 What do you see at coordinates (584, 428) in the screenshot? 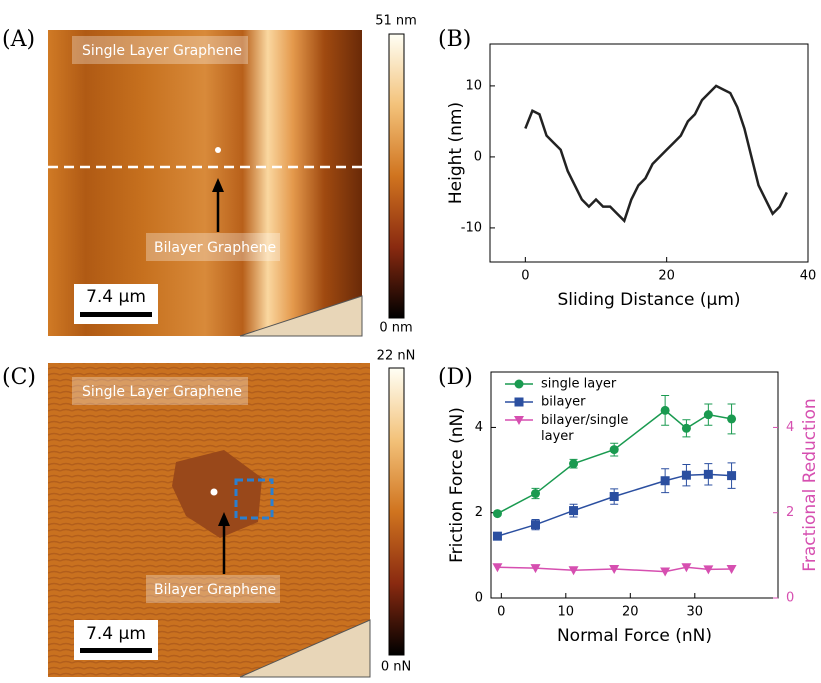
I see `legend-label: bilayer/single layer` at bounding box center [584, 428].